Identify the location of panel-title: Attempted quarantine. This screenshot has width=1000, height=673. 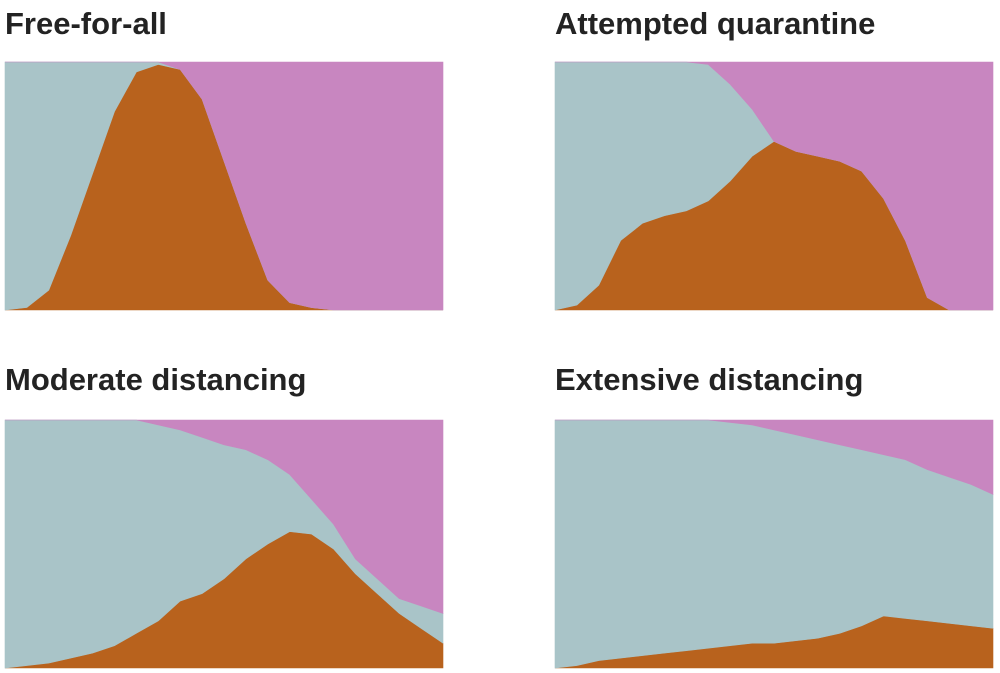
(715, 23).